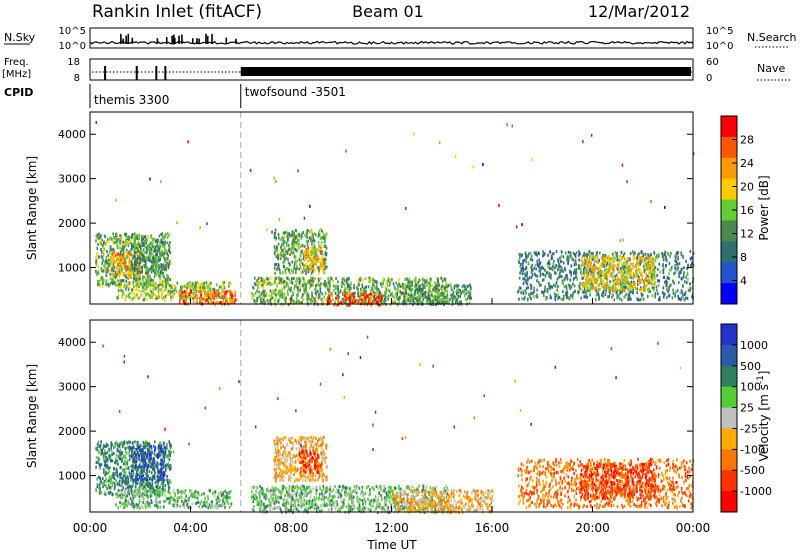 Image resolution: width=800 pixels, height=554 pixels. What do you see at coordinates (465, 71) in the screenshot?
I see `freq-band` at bounding box center [465, 71].